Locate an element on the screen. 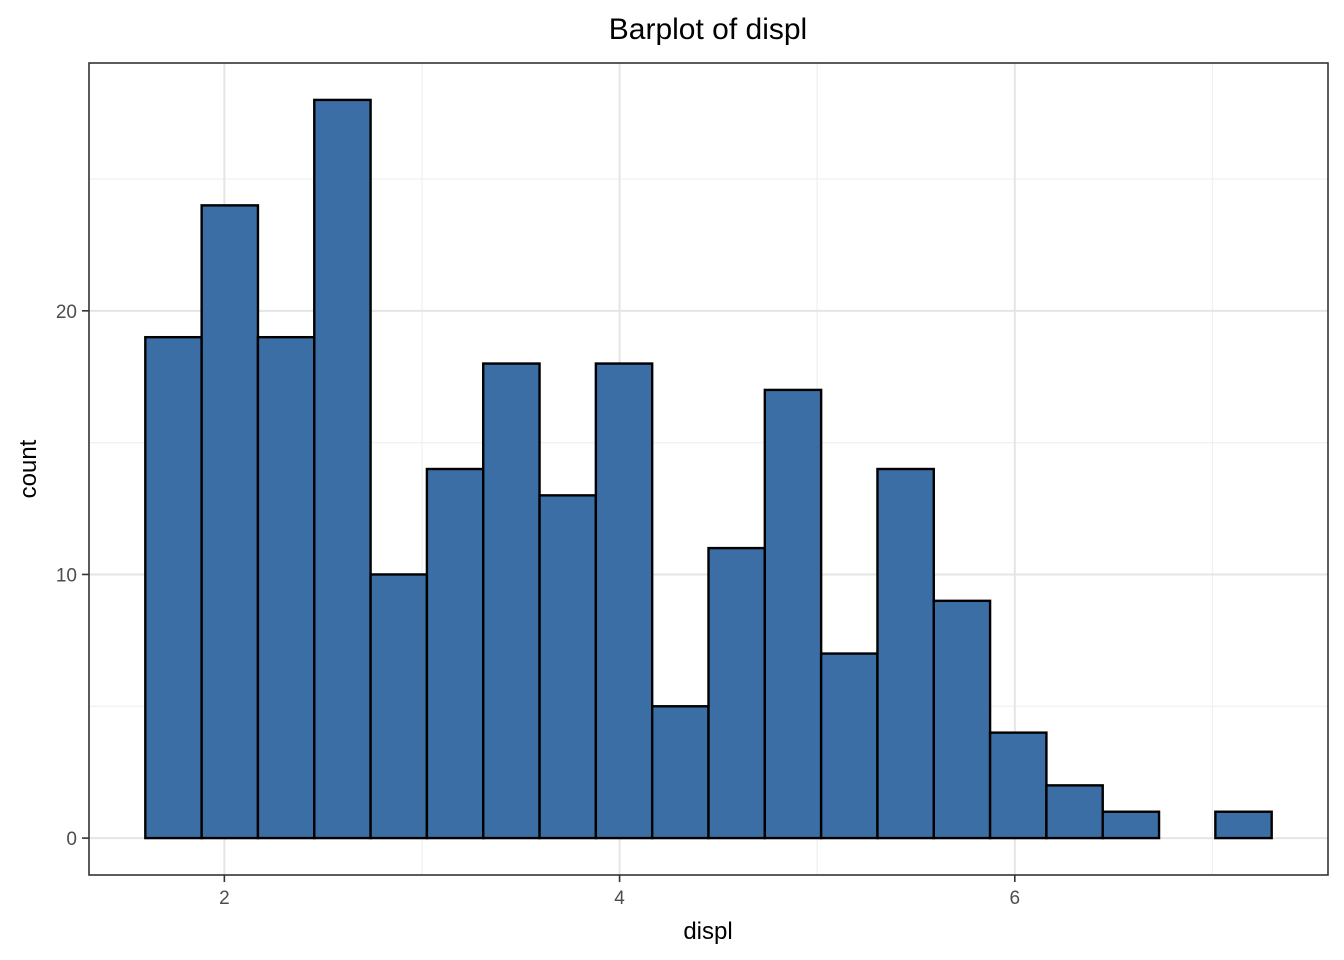  x-axis-title: displ is located at coordinates (707, 931).